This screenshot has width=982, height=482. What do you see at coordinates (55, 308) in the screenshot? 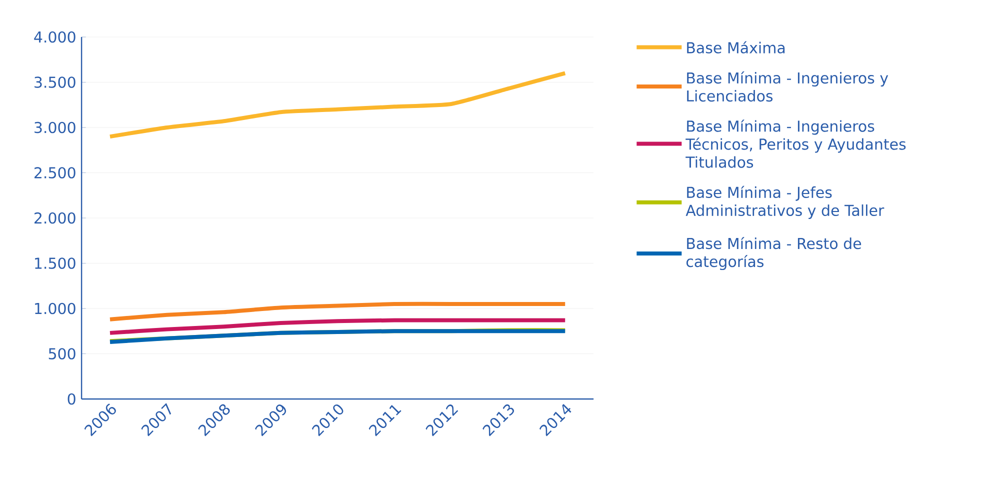
I see `y-tick-label: 1.000` at bounding box center [55, 308].